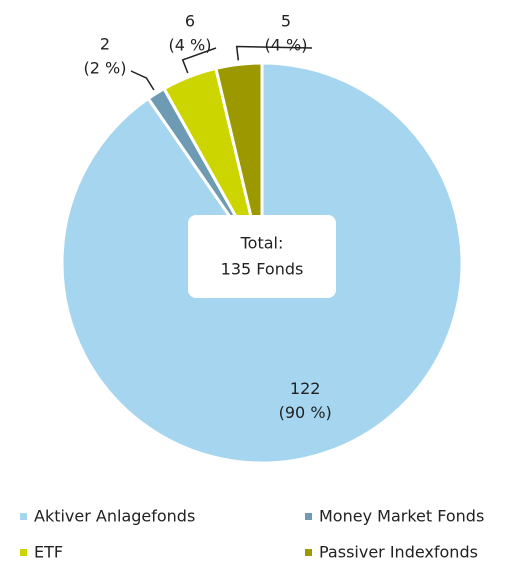 Image resolution: width=509 pixels, height=567 pixels. Describe the element at coordinates (401, 516) in the screenshot. I see `legend-label: Money Market Fonds` at that location.